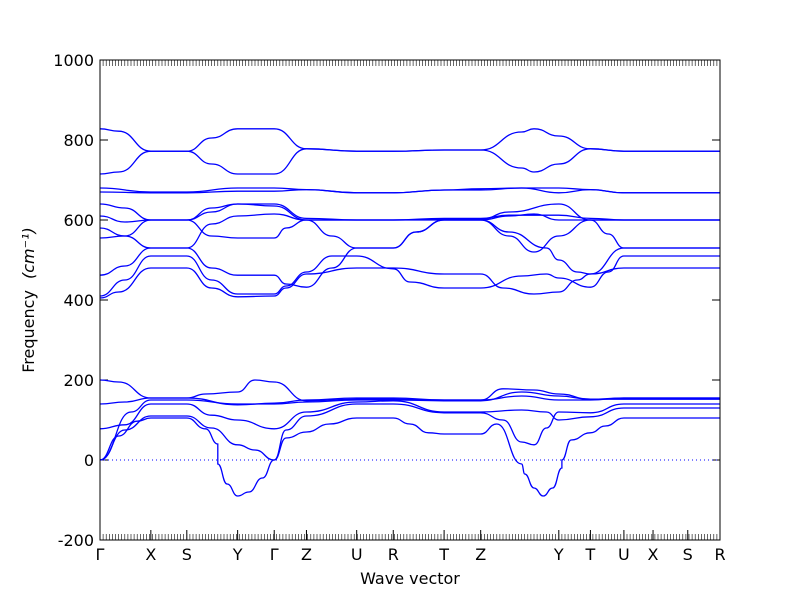 The image size is (800, 600). I want to click on y-axis-label-text: Frequency, so click(28, 331).